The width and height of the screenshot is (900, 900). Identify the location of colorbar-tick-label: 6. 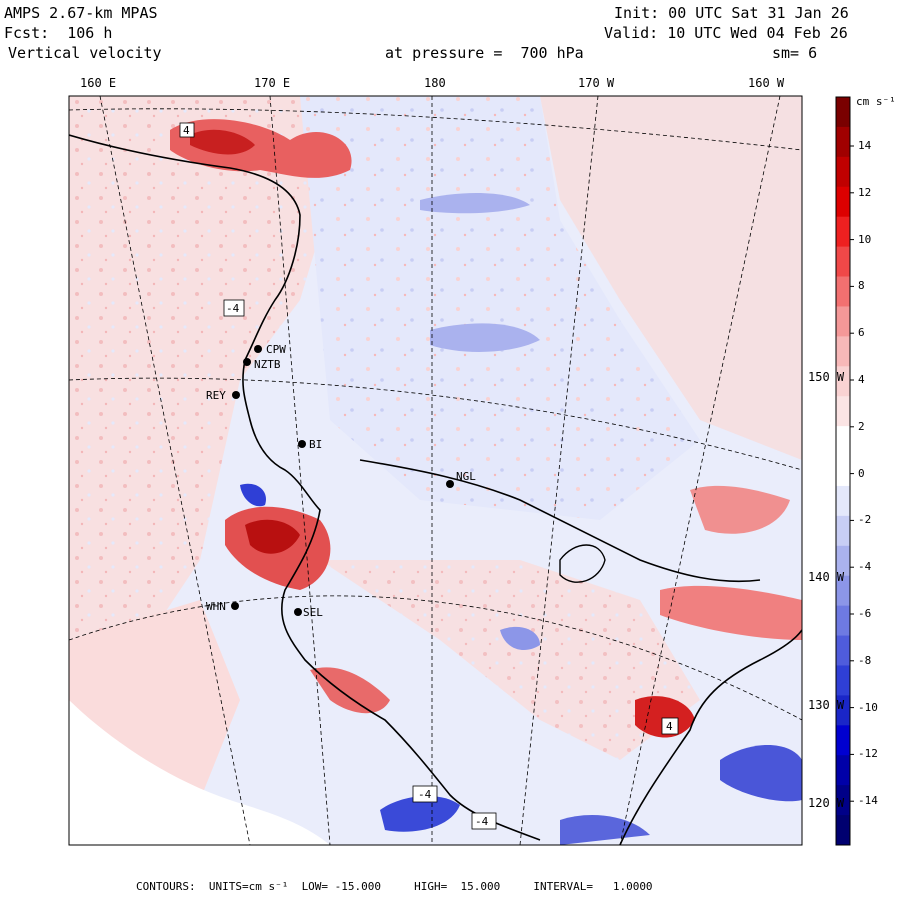
(861, 333).